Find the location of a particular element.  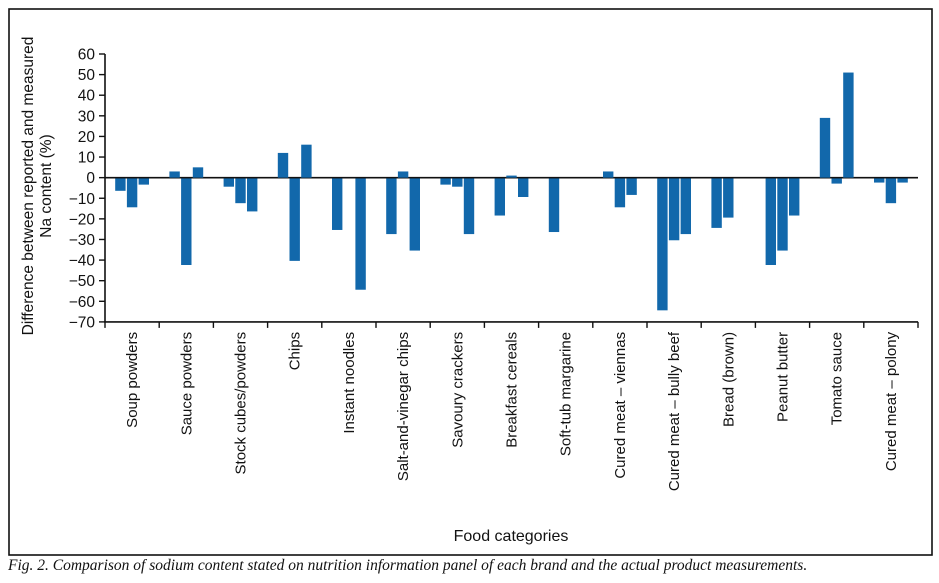

category-label: Bread (brown) is located at coordinates (728, 379).